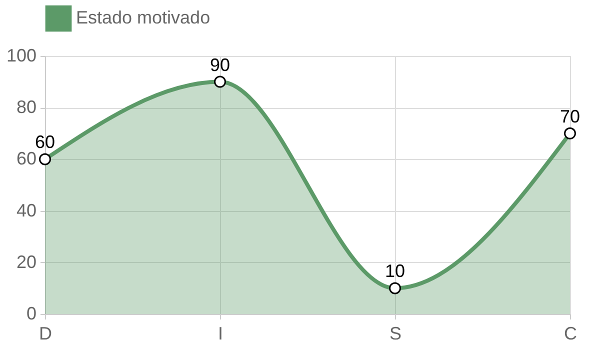 This screenshot has height=348, width=596. I want to click on y-tick-label: 40, so click(26, 210).